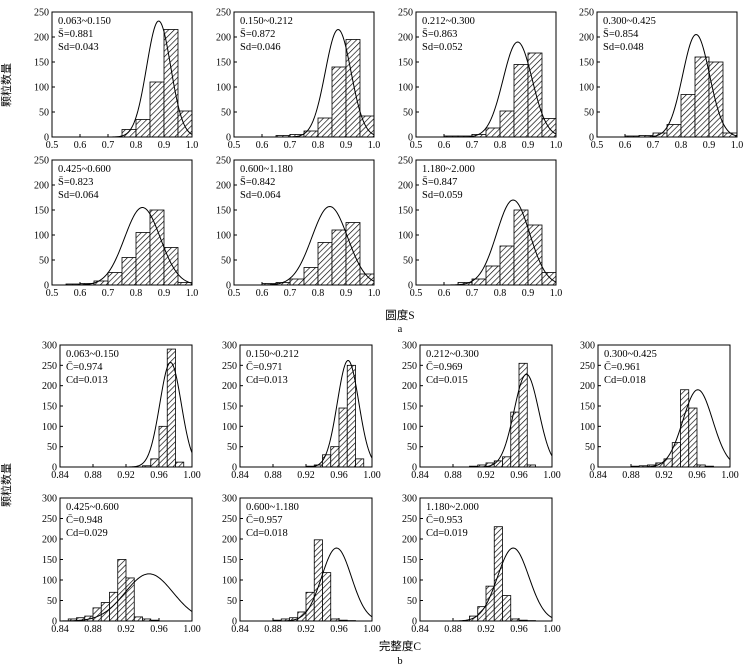 Image resolution: width=750 pixels, height=671 pixels. What do you see at coordinates (266, 21) in the screenshot?
I see `size-range-label: 0.150~0.212` at bounding box center [266, 21].